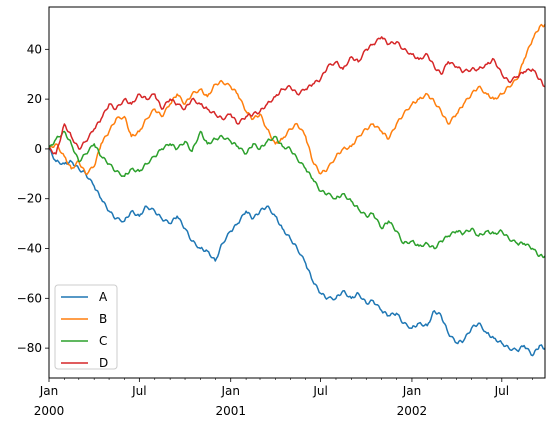  I want to click on y-tick-label: −60, so click(29, 298).